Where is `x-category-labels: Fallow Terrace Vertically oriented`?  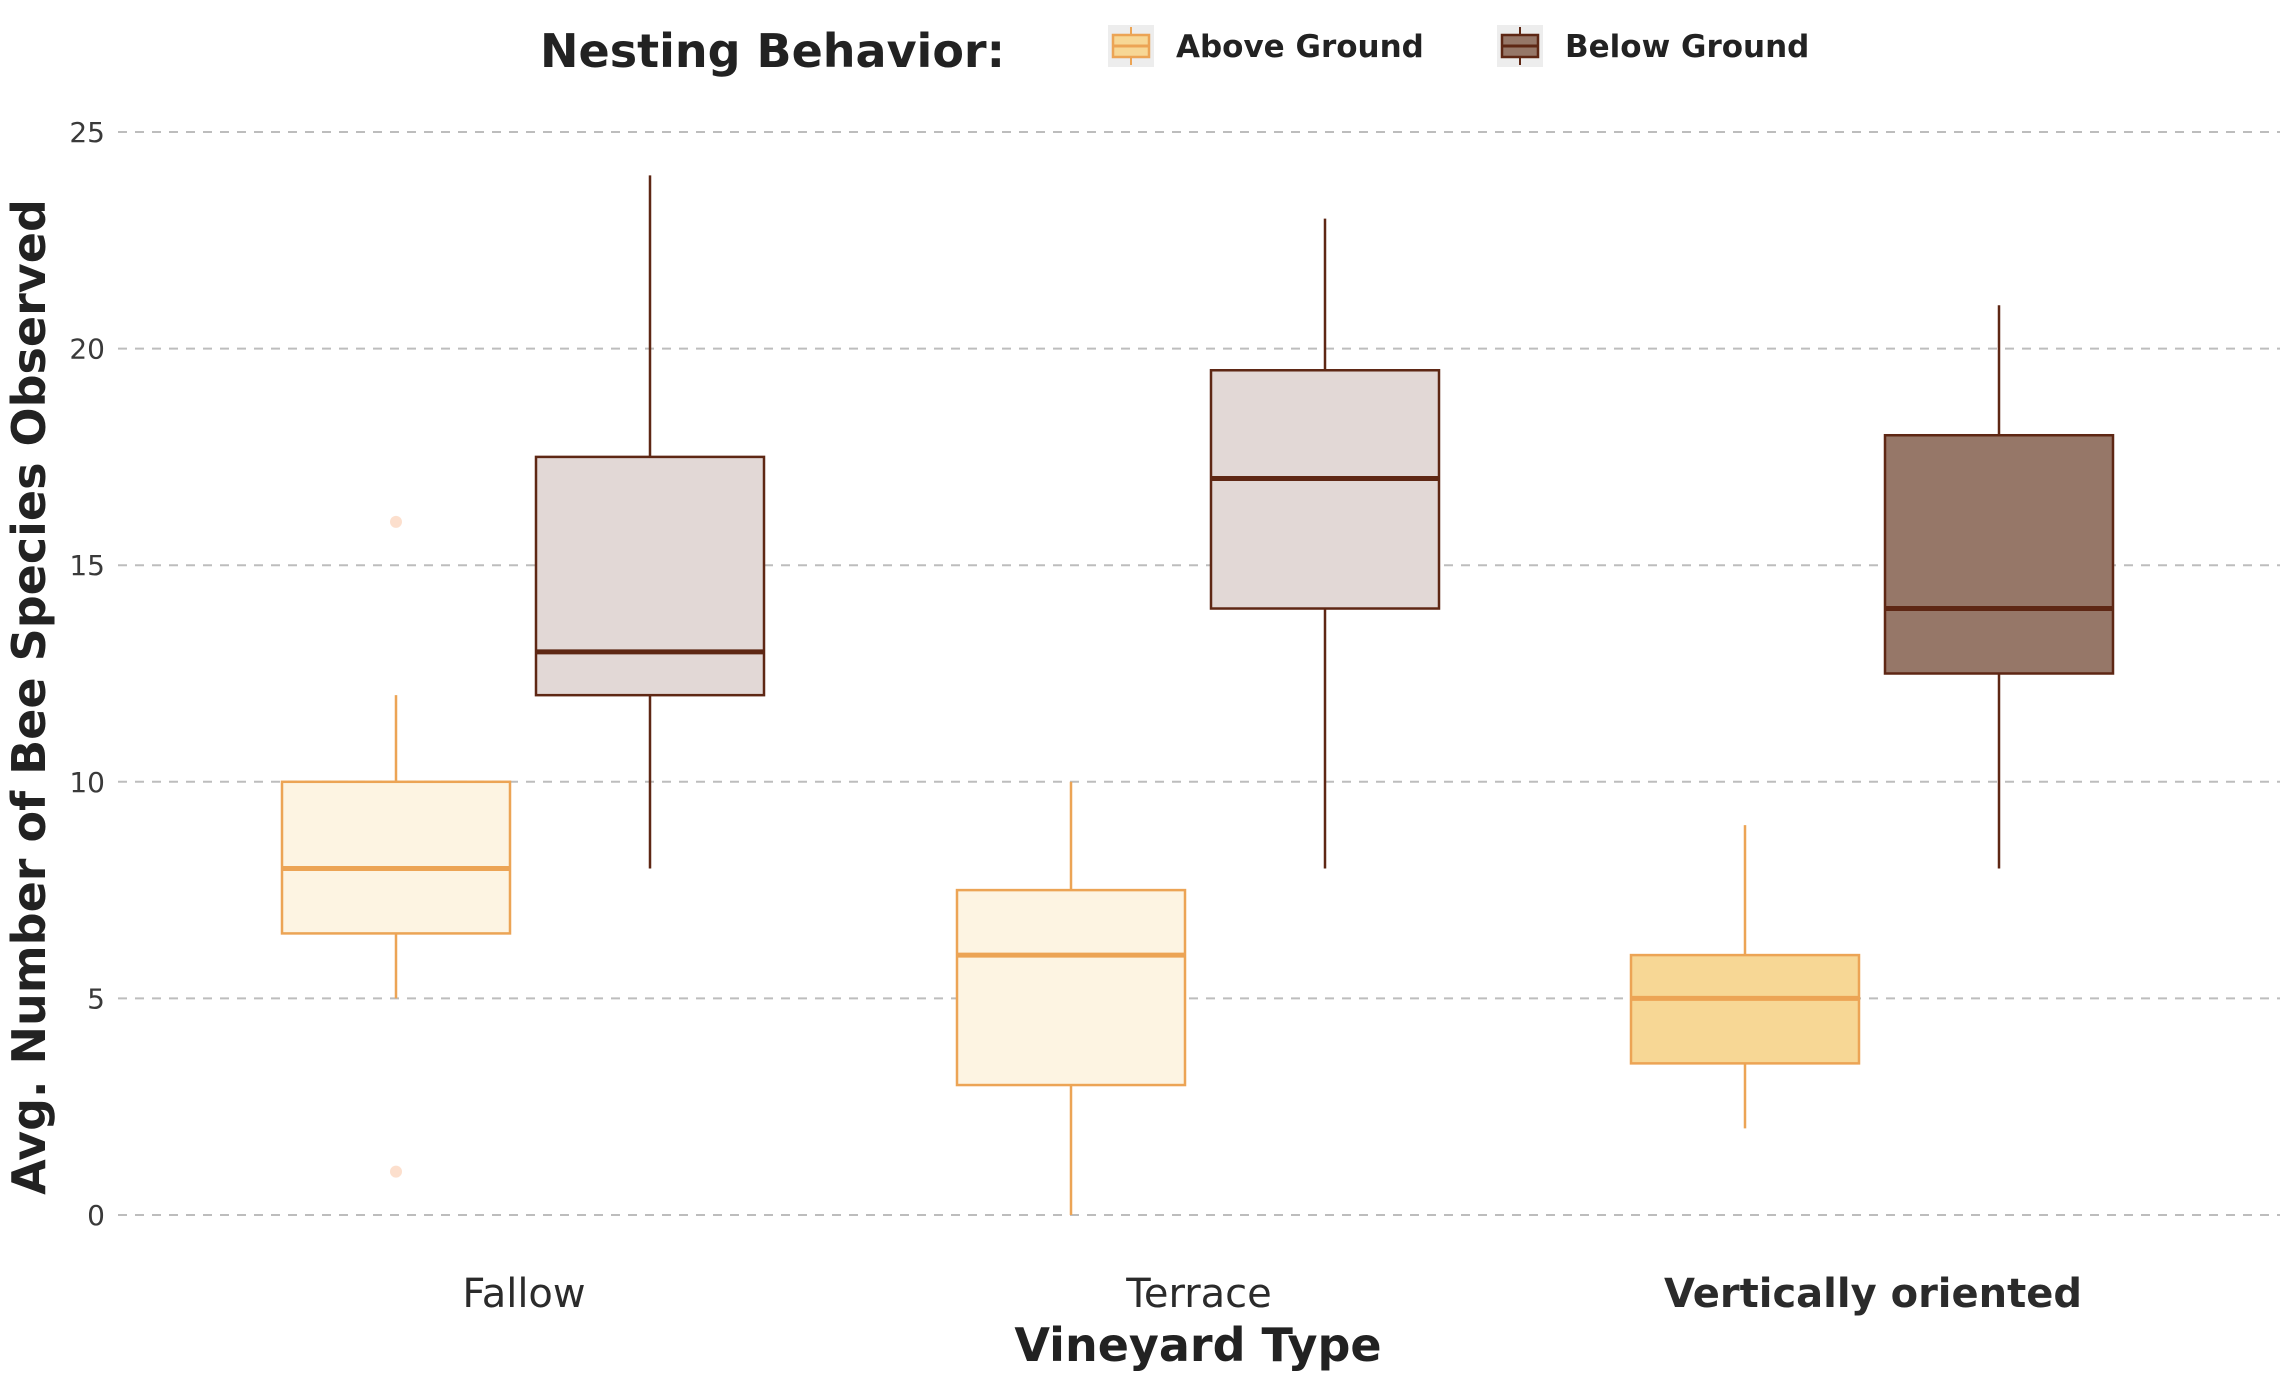
x-category-labels: Fallow Terrace Vertically oriented is located at coordinates (1272, 1294).